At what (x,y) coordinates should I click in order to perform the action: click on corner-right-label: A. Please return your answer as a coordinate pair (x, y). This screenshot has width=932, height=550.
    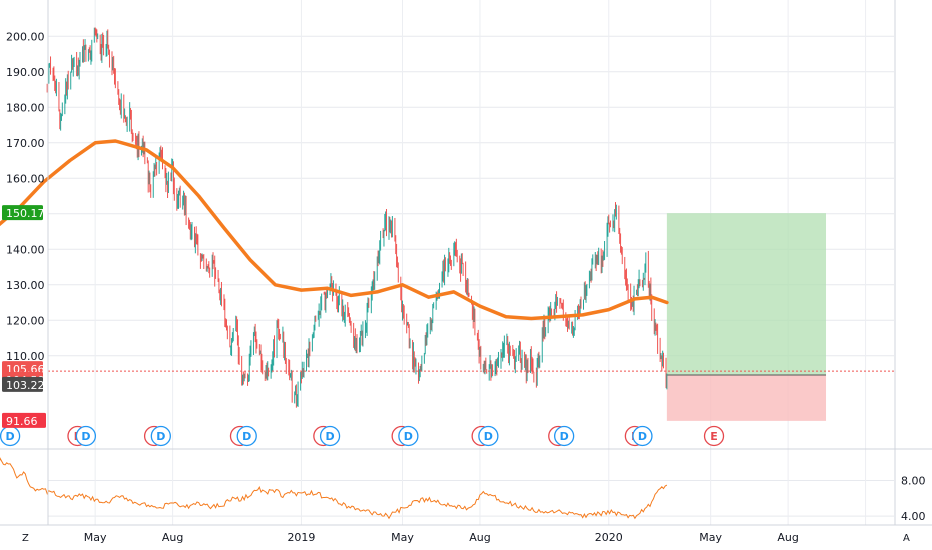
    Looking at the image, I should click on (906, 538).